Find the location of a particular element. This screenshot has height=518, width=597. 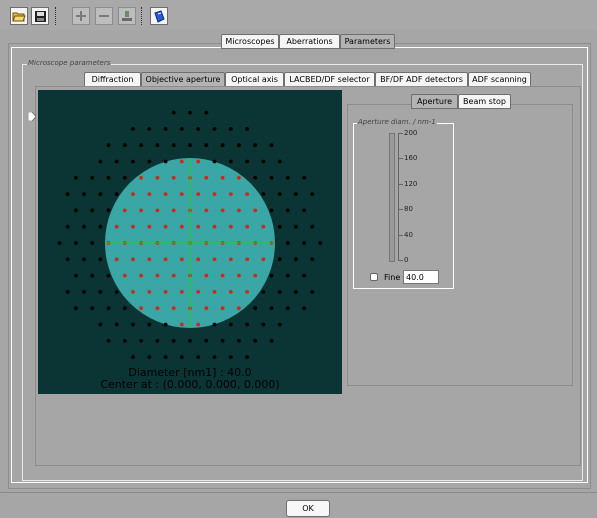

diameter-readout: Diameter [nm1] : 40.0 is located at coordinates (190, 372).